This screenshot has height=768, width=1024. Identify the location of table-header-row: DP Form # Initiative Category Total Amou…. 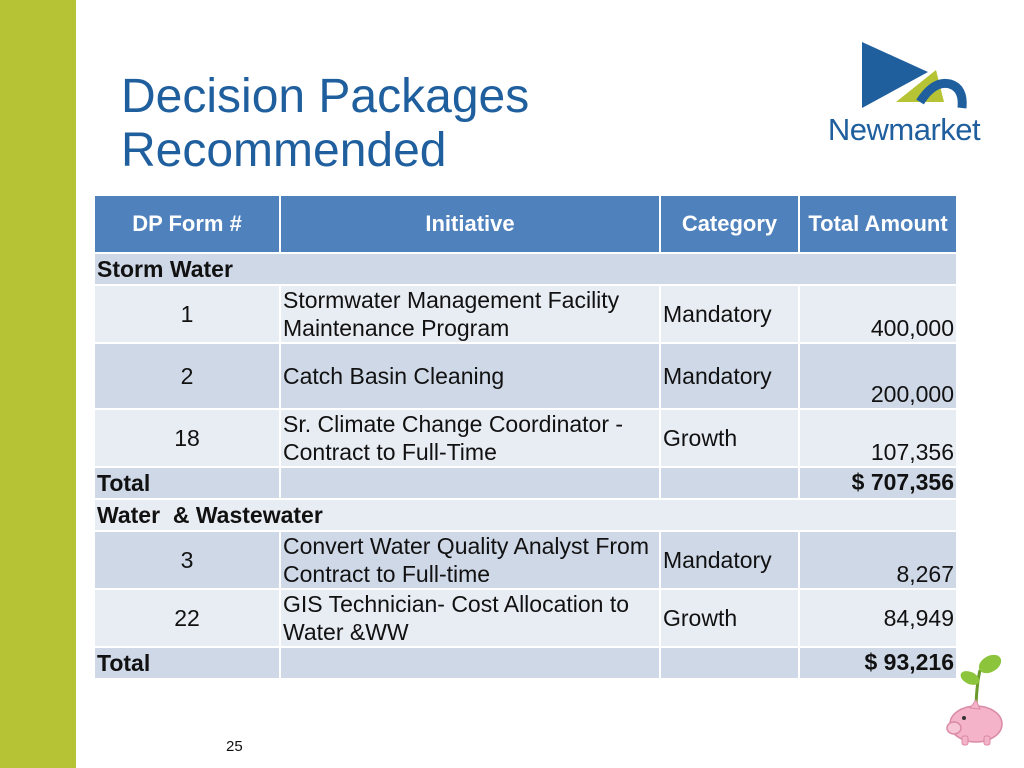
(525, 224).